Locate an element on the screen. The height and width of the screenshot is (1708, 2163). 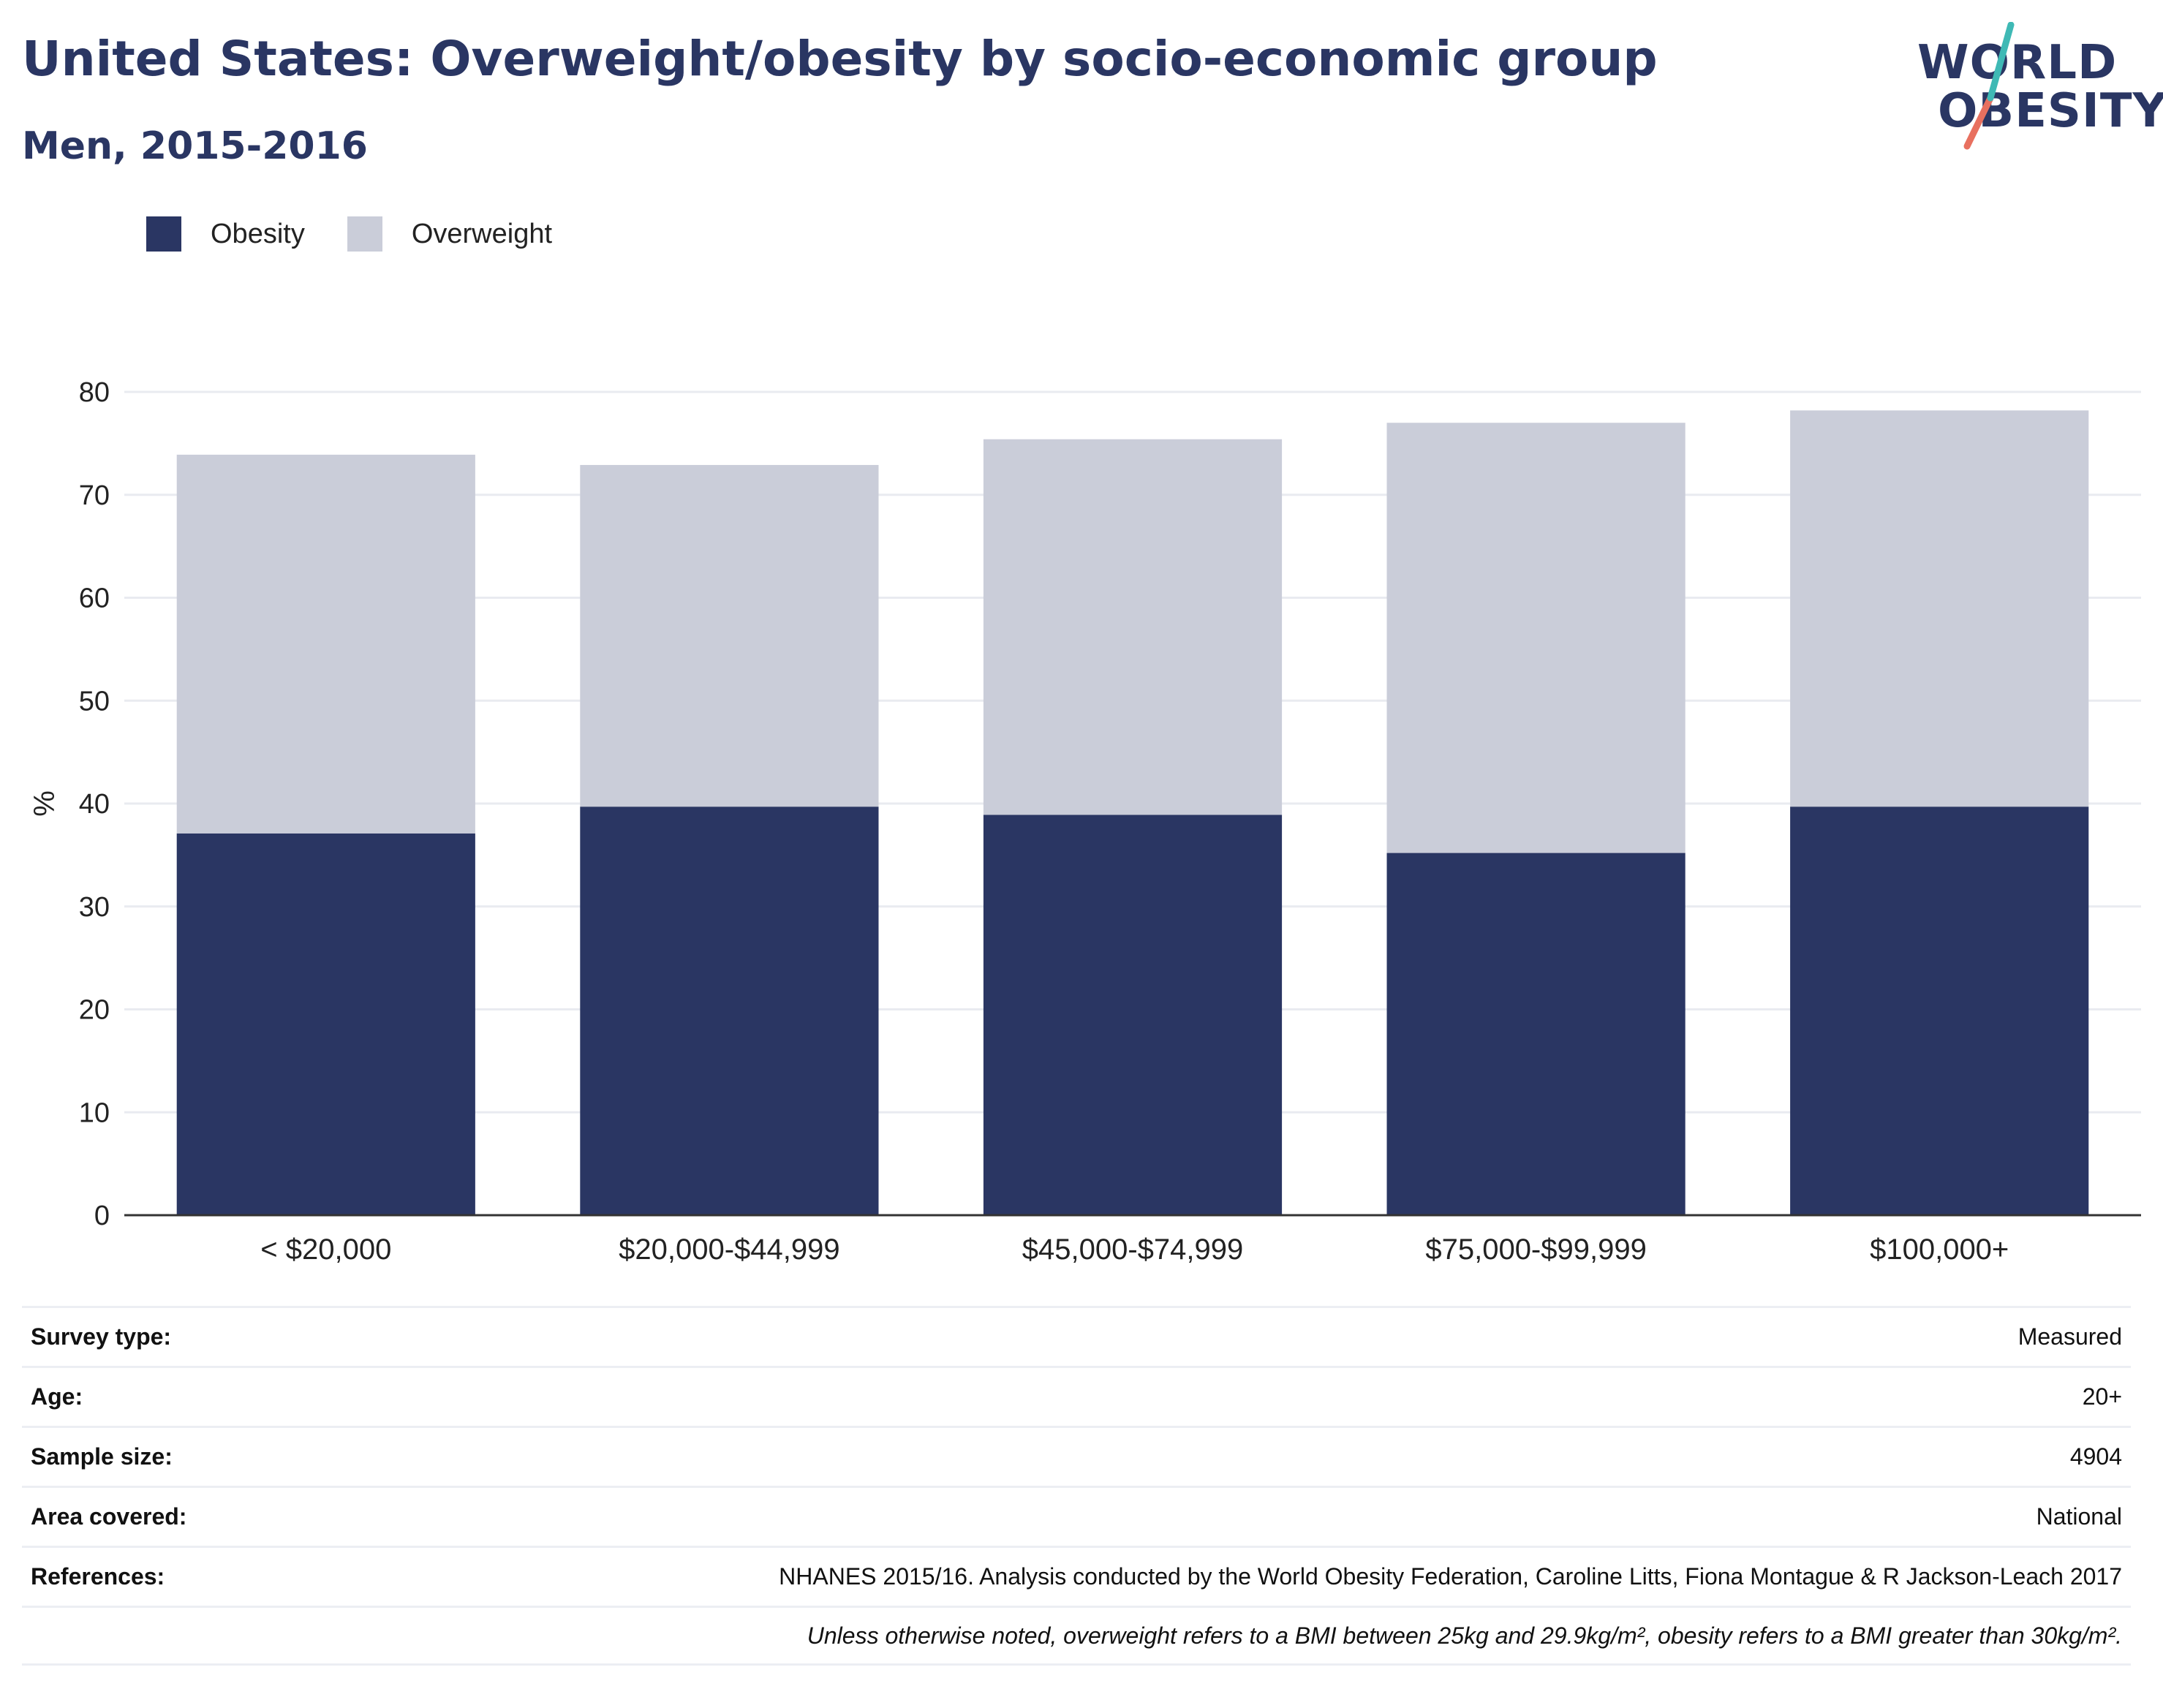
x-tick-label: < $20,000 is located at coordinates (326, 1249).